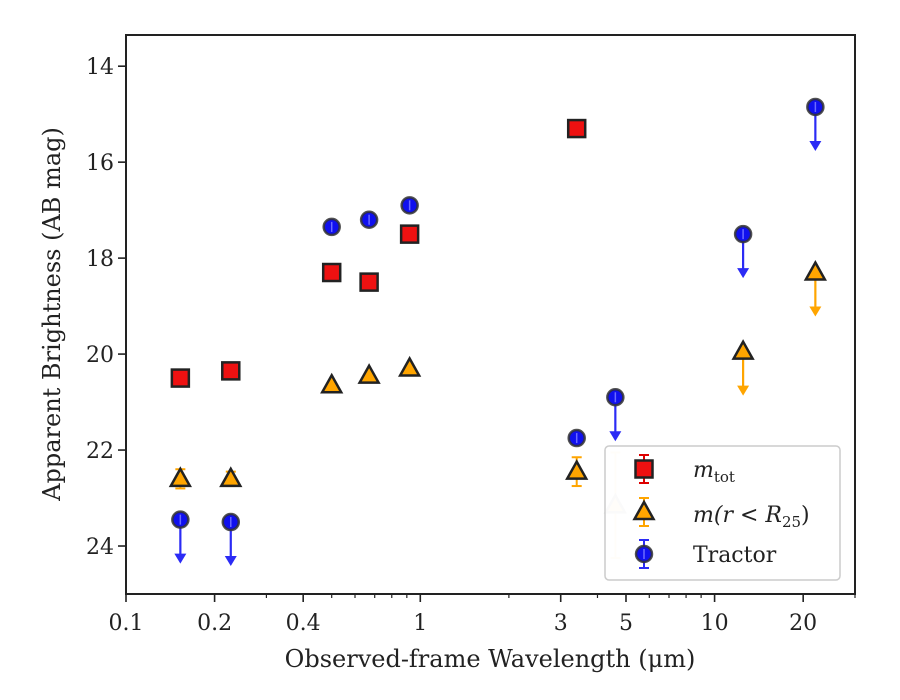 The width and height of the screenshot is (900, 700). I want to click on x-tick-label: 0.2, so click(214, 623).